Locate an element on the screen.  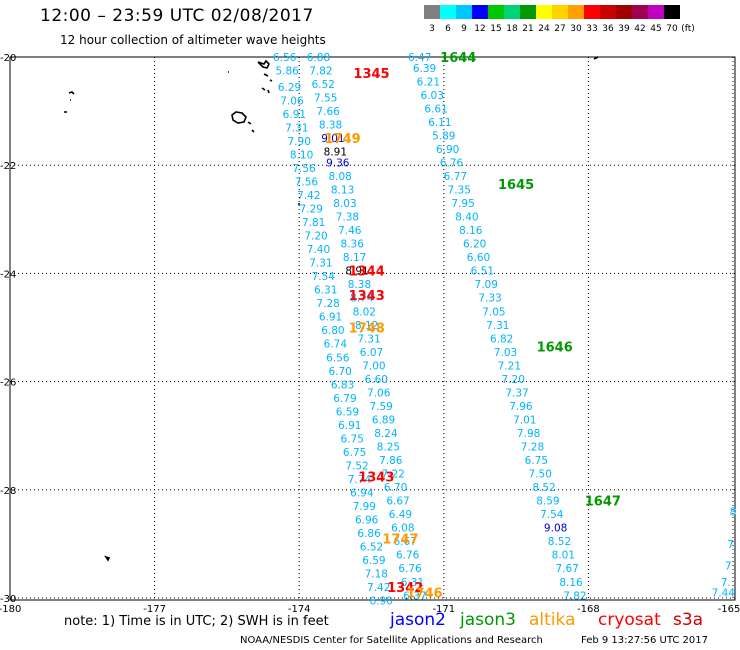
swh-value: 8.40 is located at coordinates (466, 218).